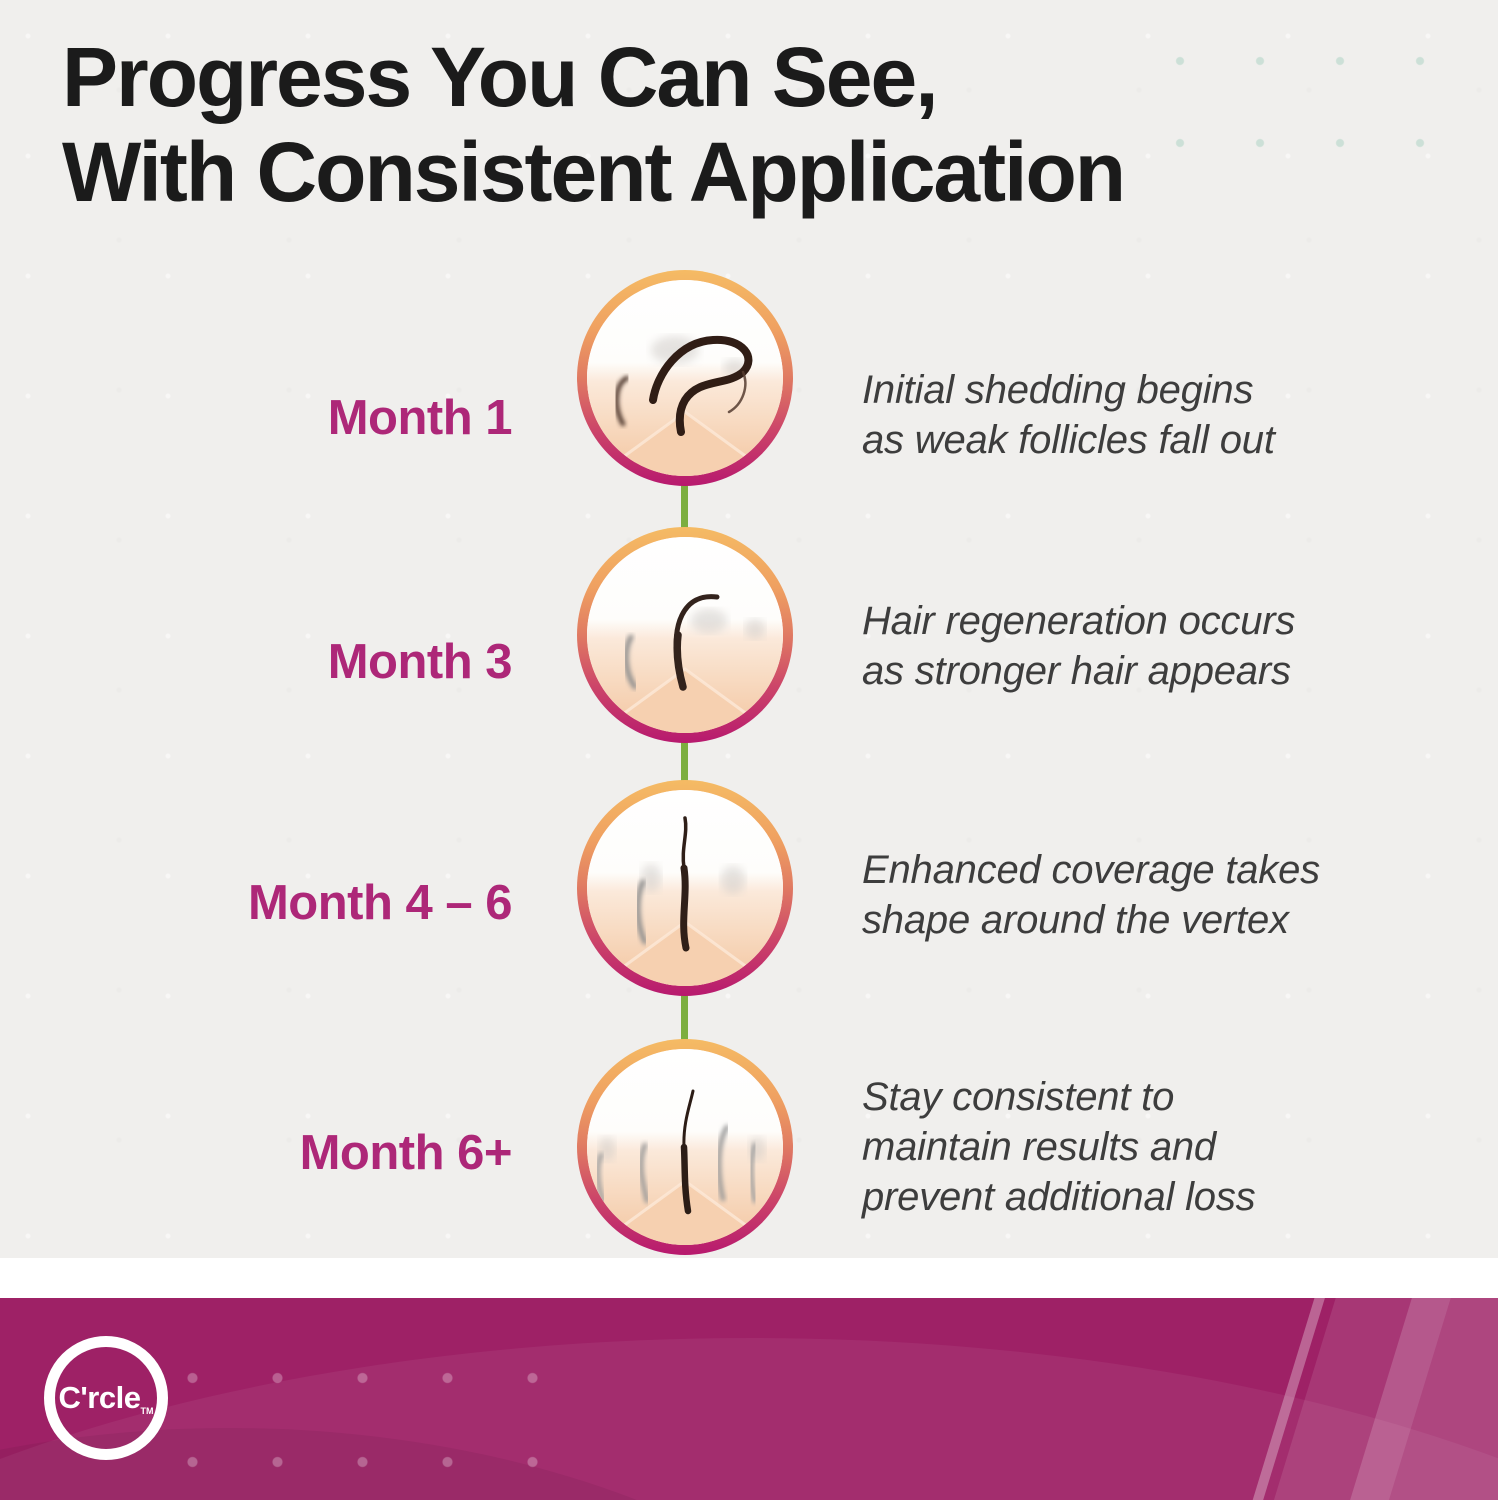 This screenshot has height=1500, width=1498. What do you see at coordinates (594, 172) in the screenshot?
I see `page-title-line2: With Consistent Application` at bounding box center [594, 172].